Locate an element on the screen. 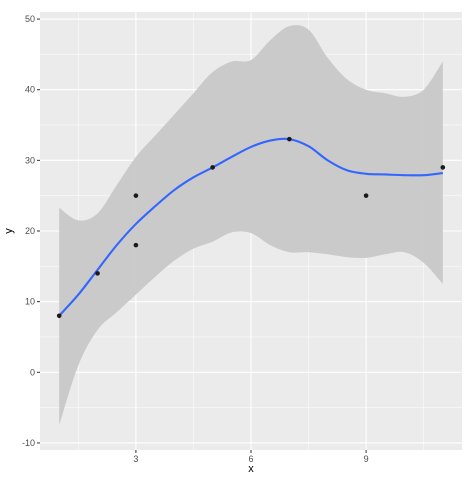 The image size is (474, 477). x-tick-label: 6 is located at coordinates (250, 459).